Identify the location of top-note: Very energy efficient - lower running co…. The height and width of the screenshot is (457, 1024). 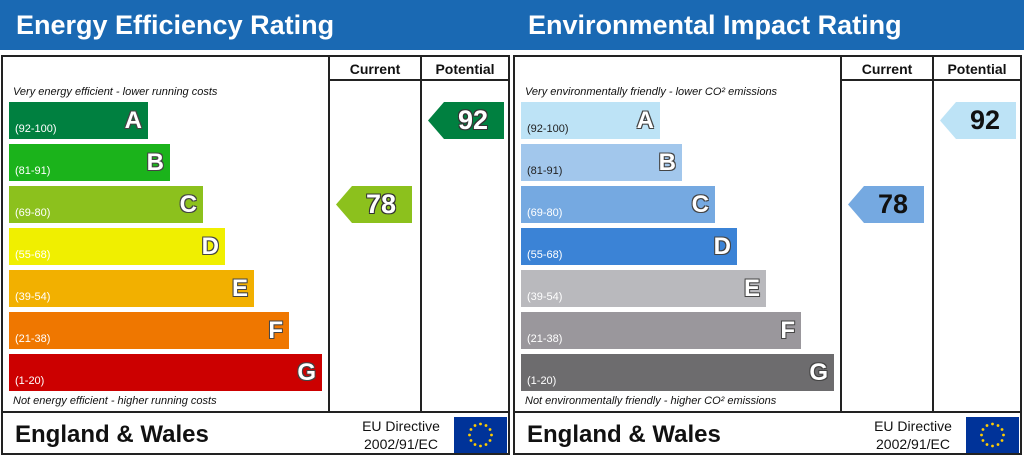
(115, 92).